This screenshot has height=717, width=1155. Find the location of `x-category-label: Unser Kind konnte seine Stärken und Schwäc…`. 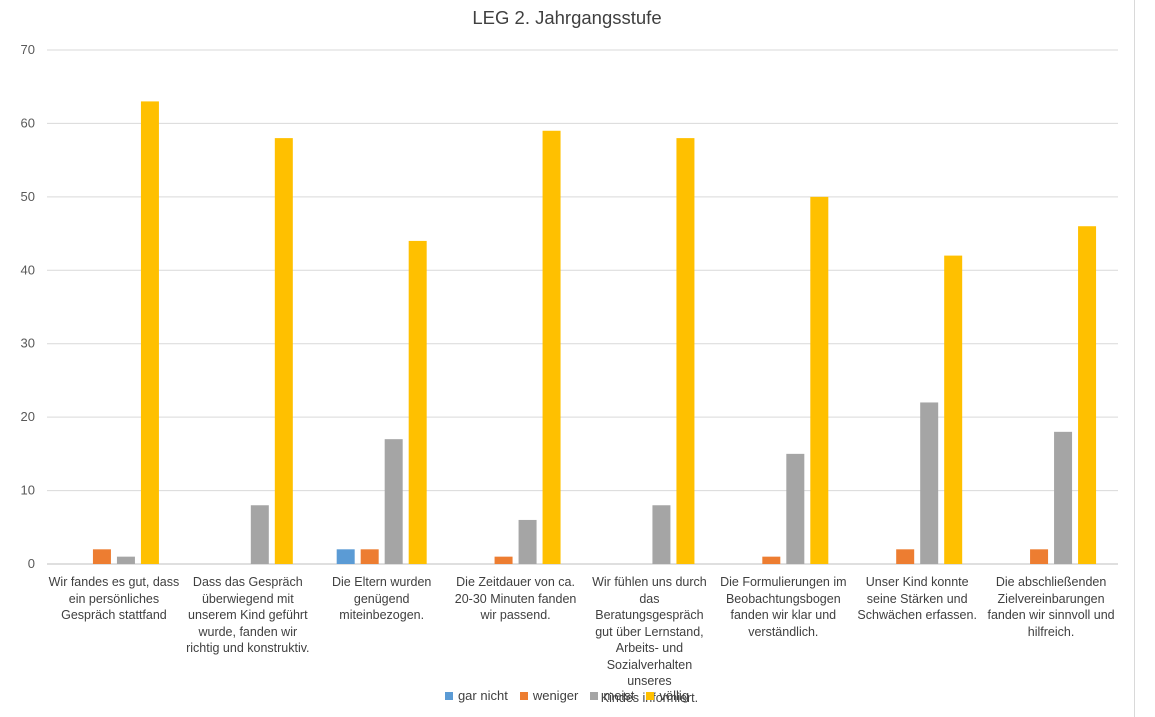

x-category-label: Unser Kind konnte seine Stärken und Schwäc… is located at coordinates (917, 599).